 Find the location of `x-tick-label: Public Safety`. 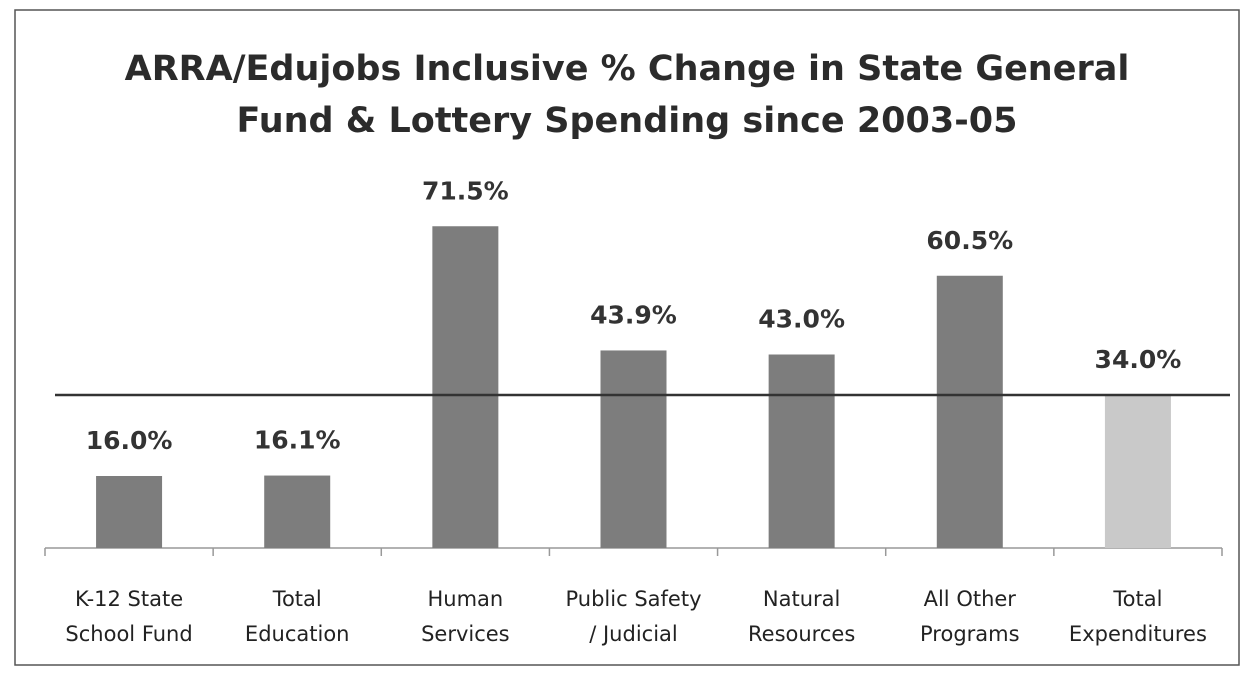

x-tick-label: Public Safety is located at coordinates (634, 599).